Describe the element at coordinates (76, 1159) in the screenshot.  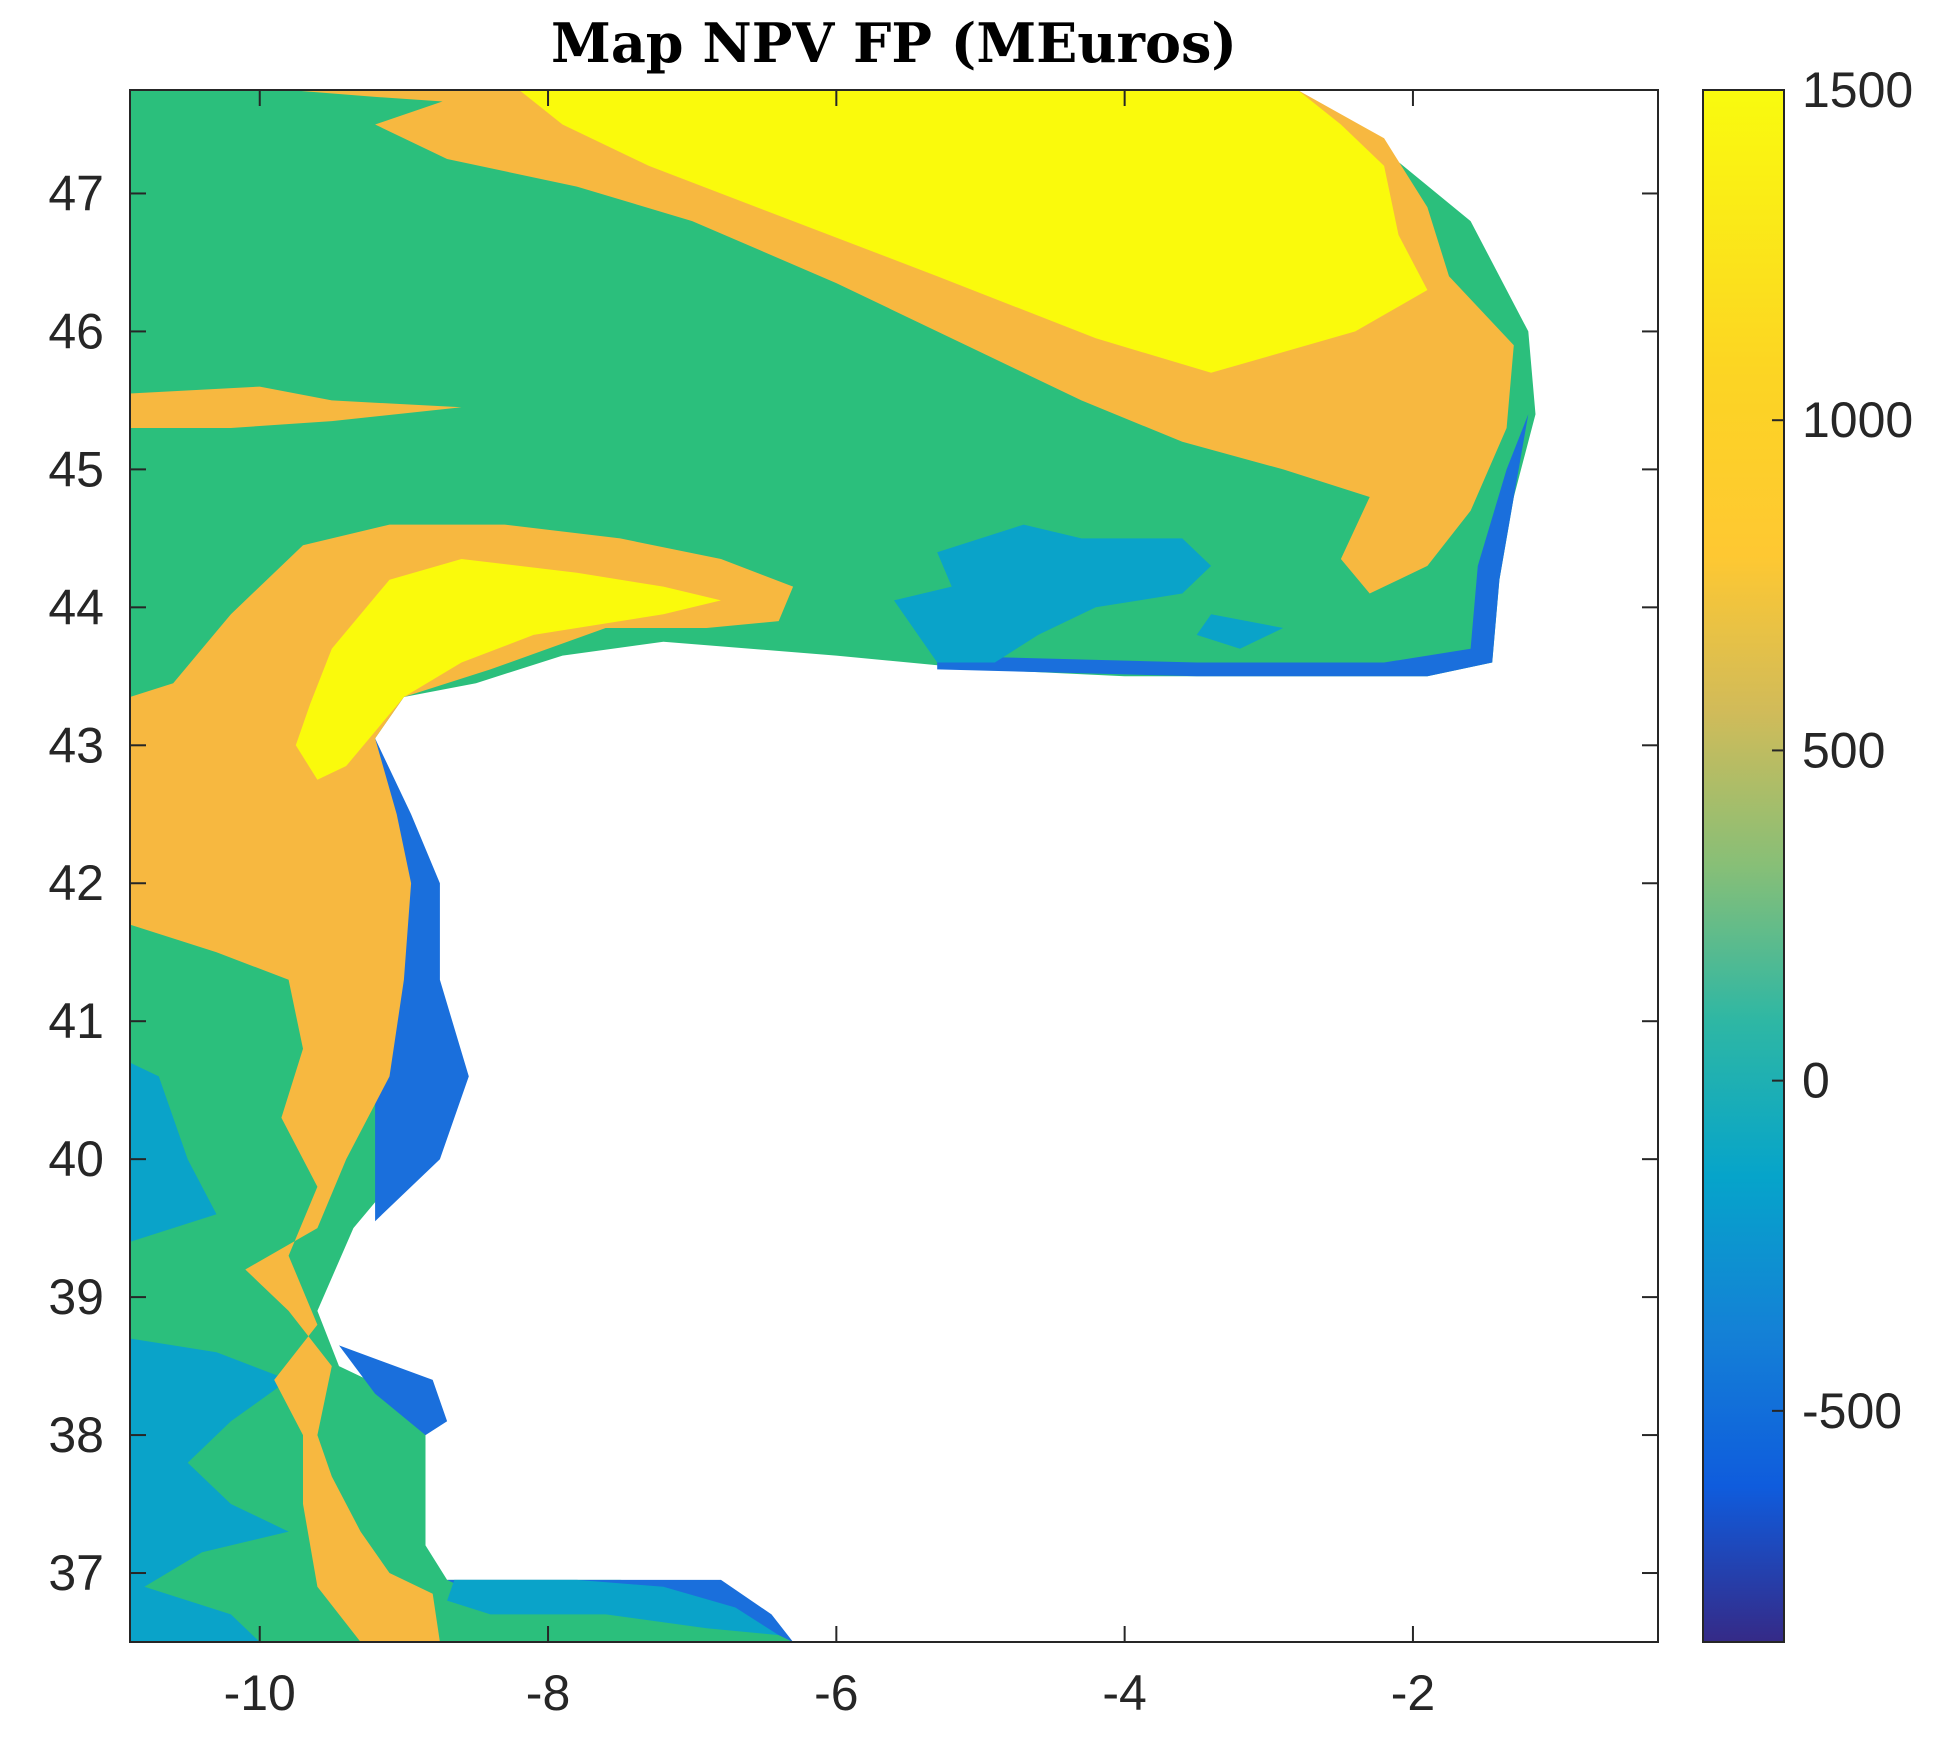
I see `y-tick-label: 40` at that location.